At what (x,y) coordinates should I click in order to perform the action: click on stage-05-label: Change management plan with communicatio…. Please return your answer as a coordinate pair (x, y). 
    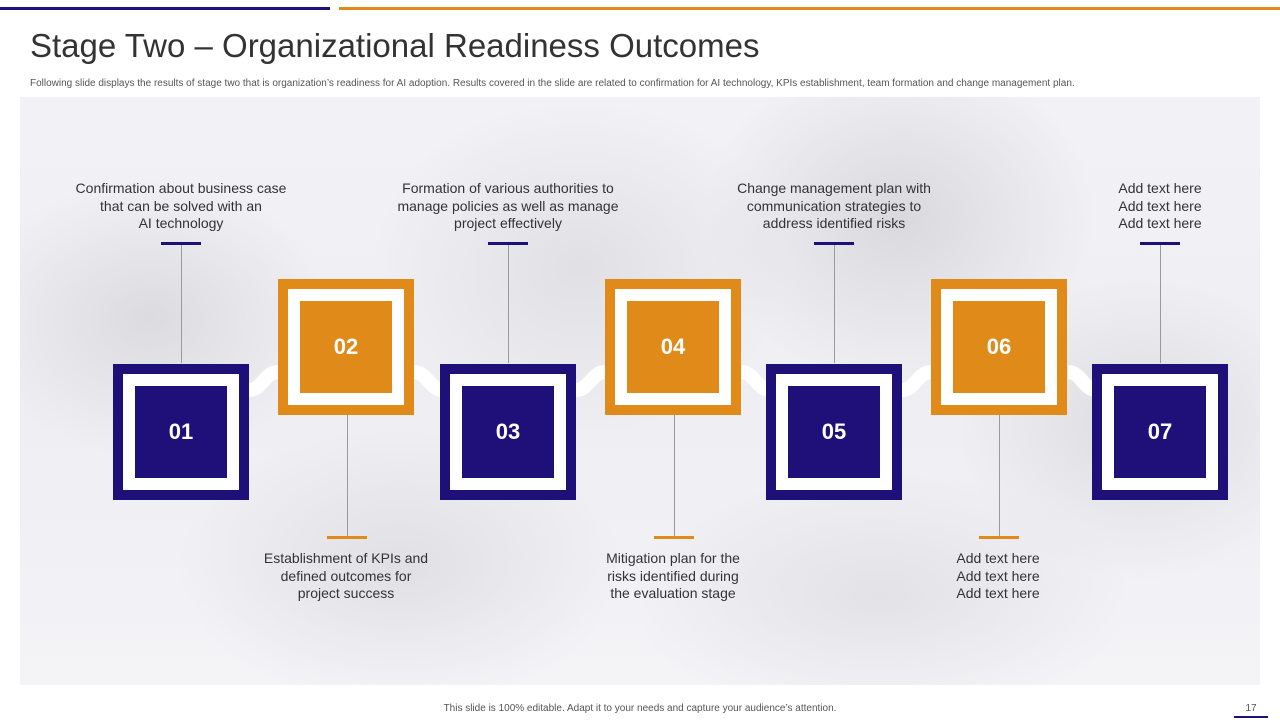
    Looking at the image, I should click on (834, 205).